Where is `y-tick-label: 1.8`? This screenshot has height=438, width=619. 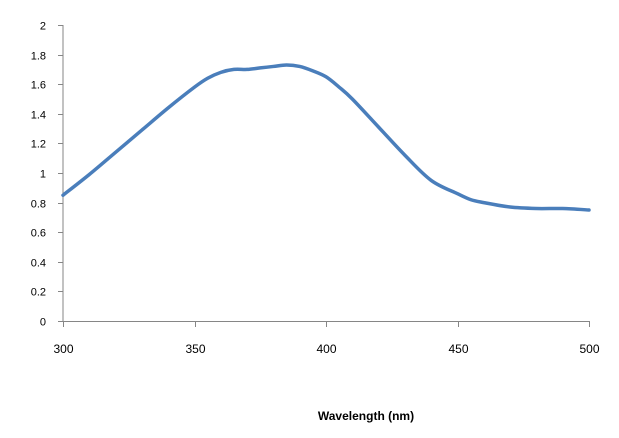
y-tick-label: 1.8 is located at coordinates (38, 57).